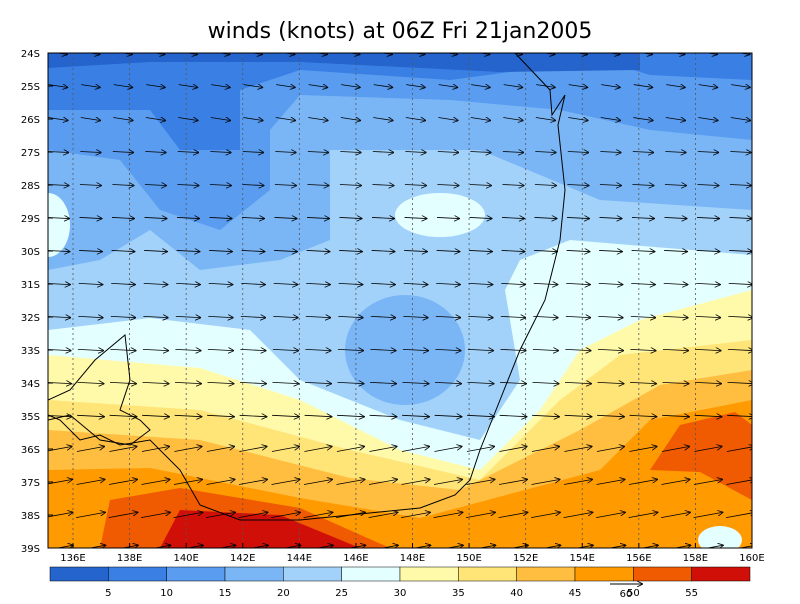 The height and width of the screenshot is (604, 800). What do you see at coordinates (695, 558) in the screenshot?
I see `lon-label: 158E` at bounding box center [695, 558].